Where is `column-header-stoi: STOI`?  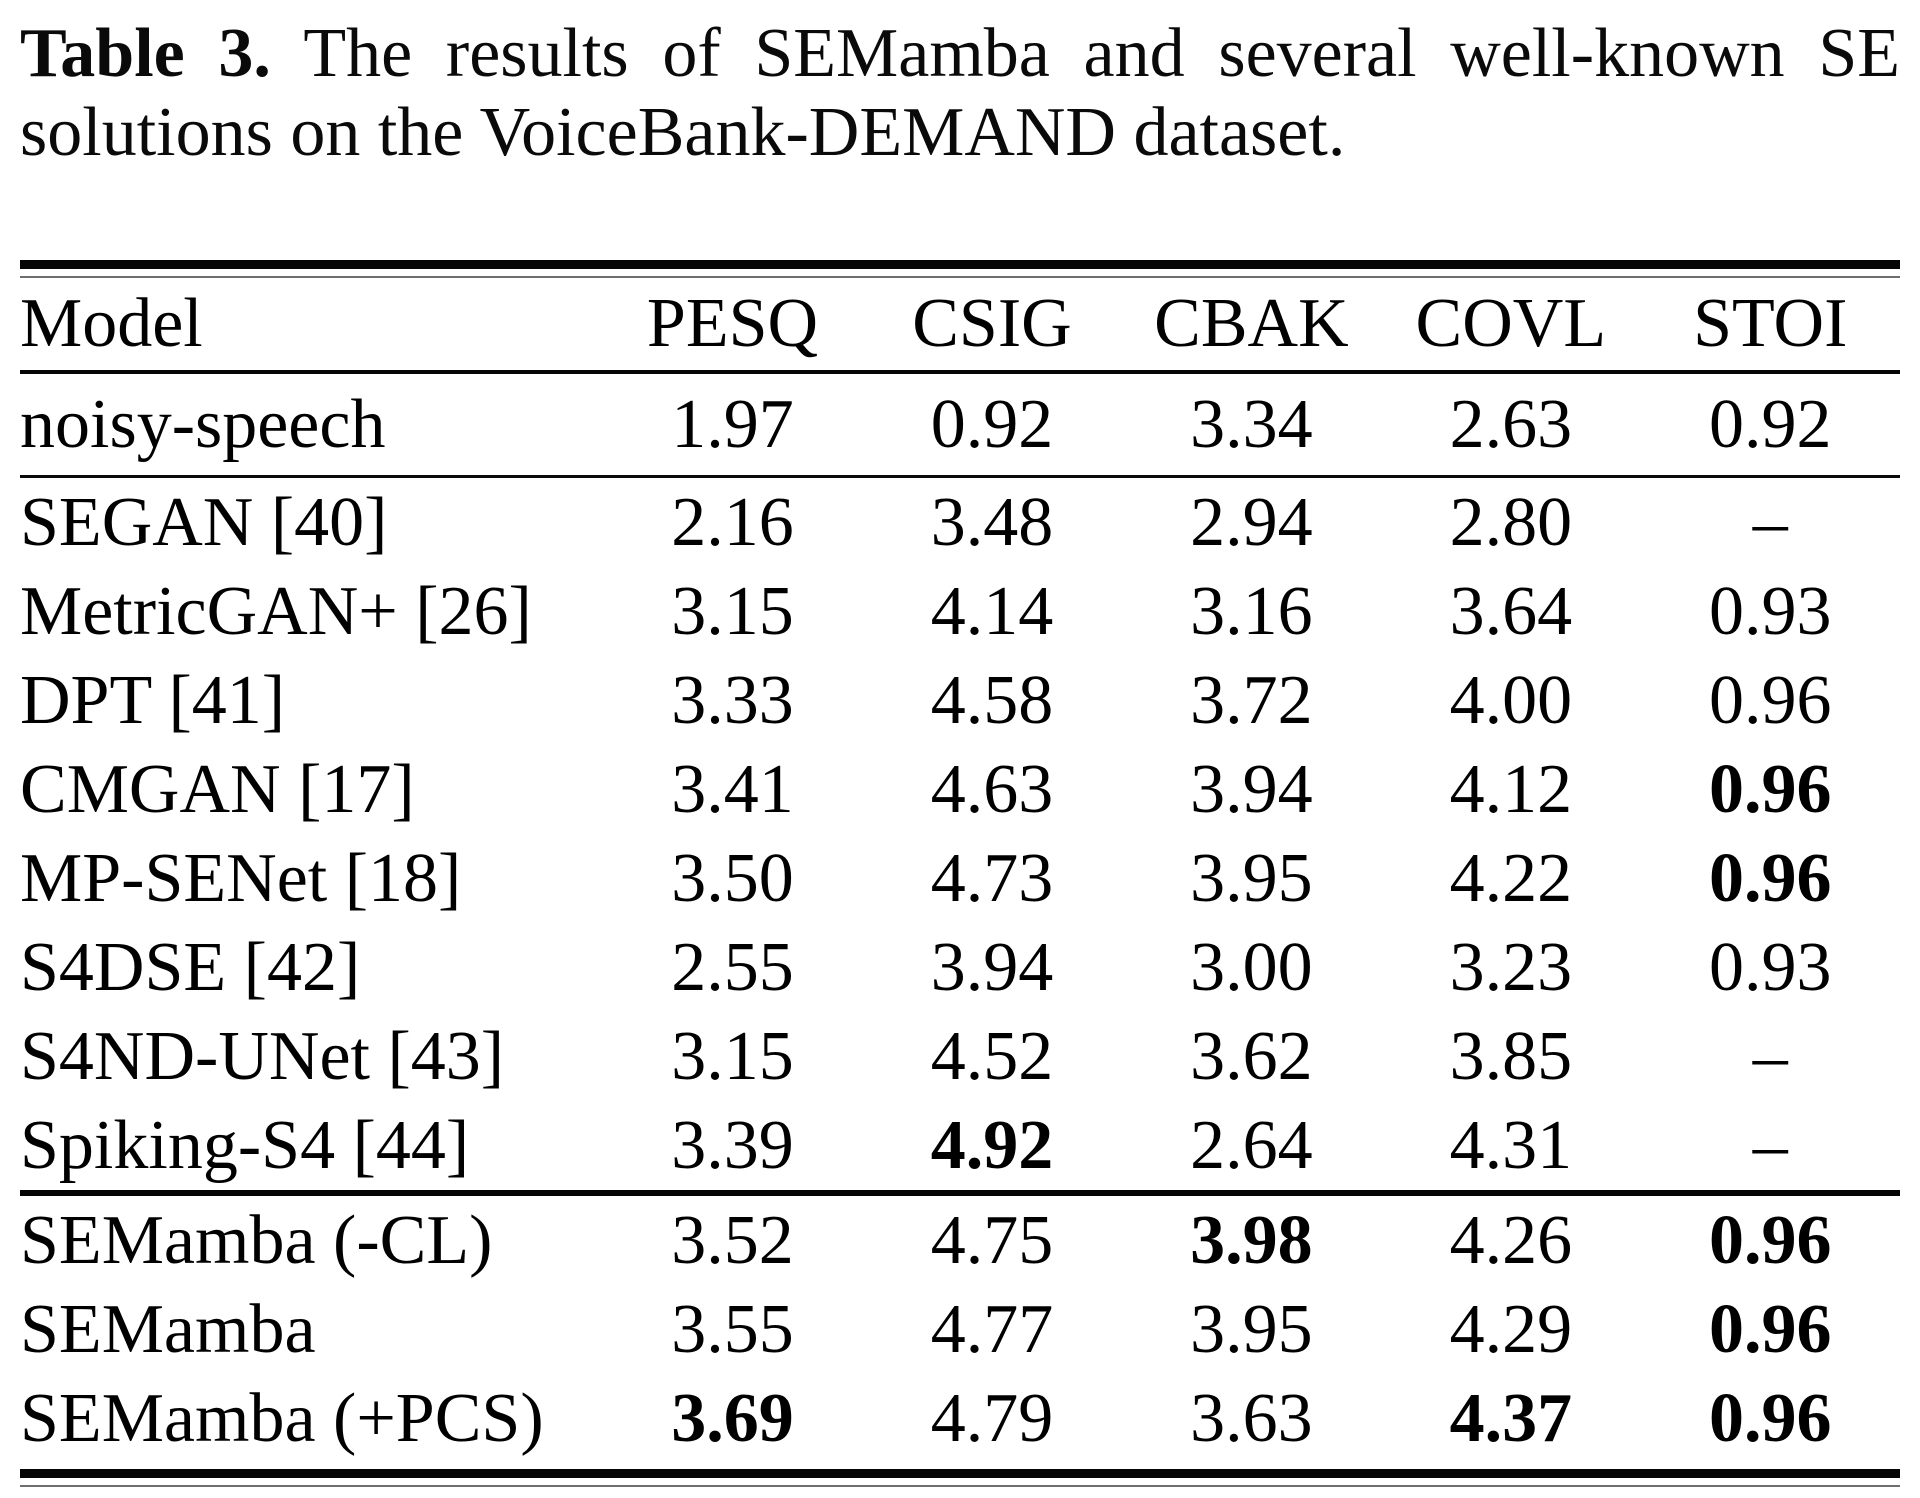 column-header-stoi: STOI is located at coordinates (1770, 324).